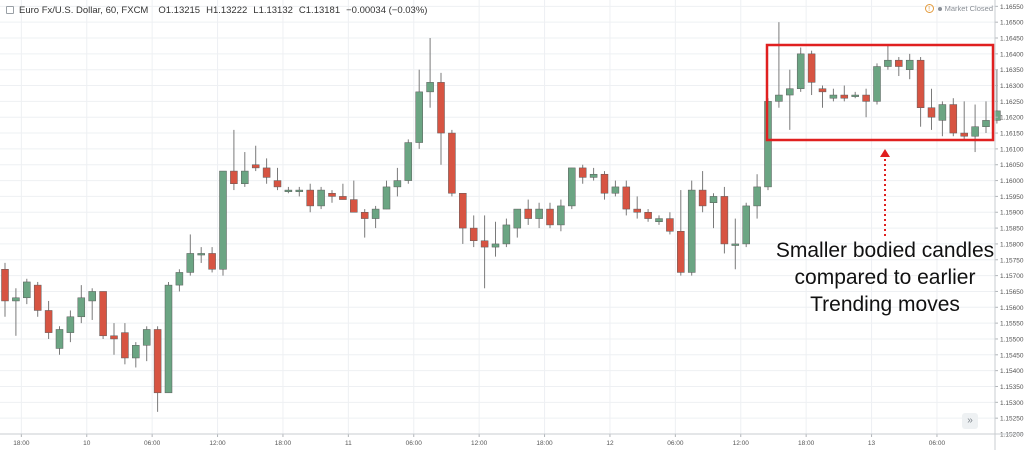 This screenshot has height=450, width=1024. Describe the element at coordinates (1012, 229) in the screenshot. I see `y-tick-label: 1.15850` at that location.